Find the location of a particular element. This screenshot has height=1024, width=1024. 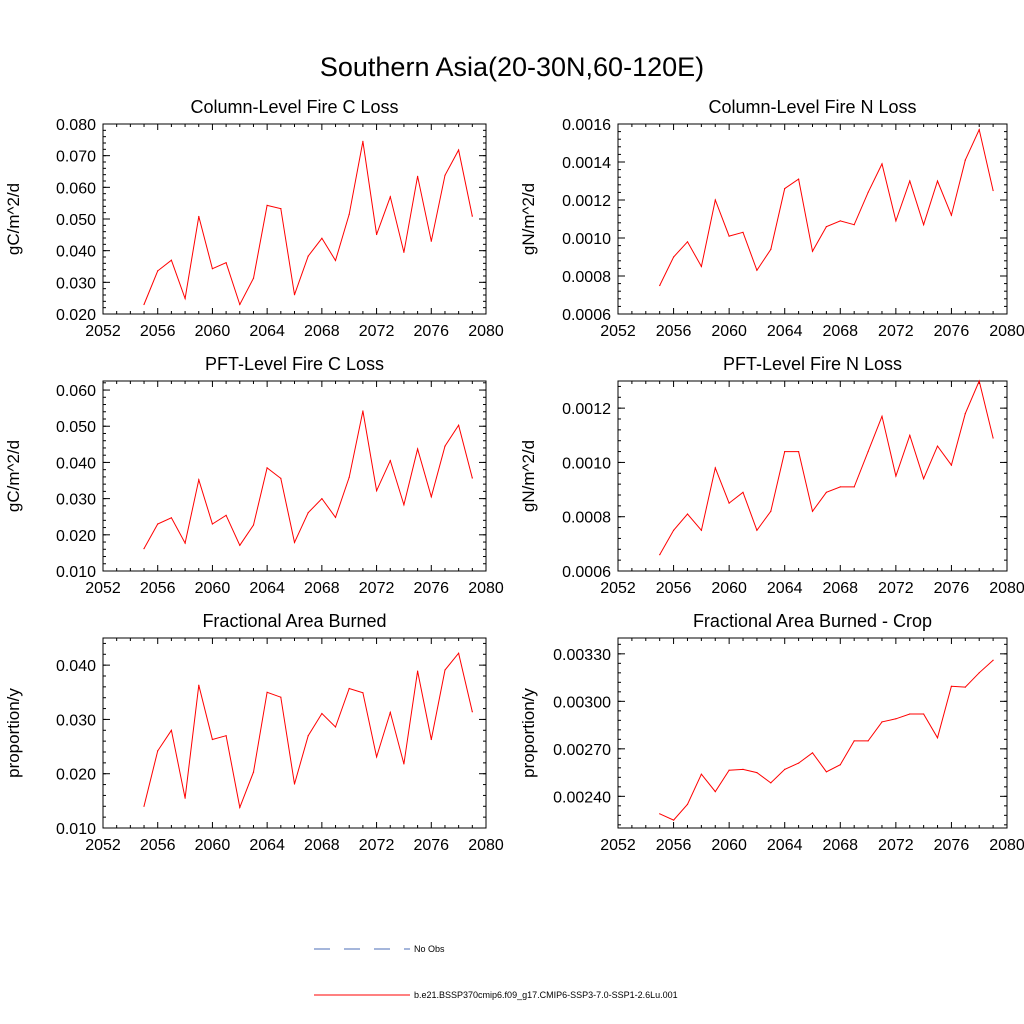

y-tick-label: 0.00300 is located at coordinates (582, 702).